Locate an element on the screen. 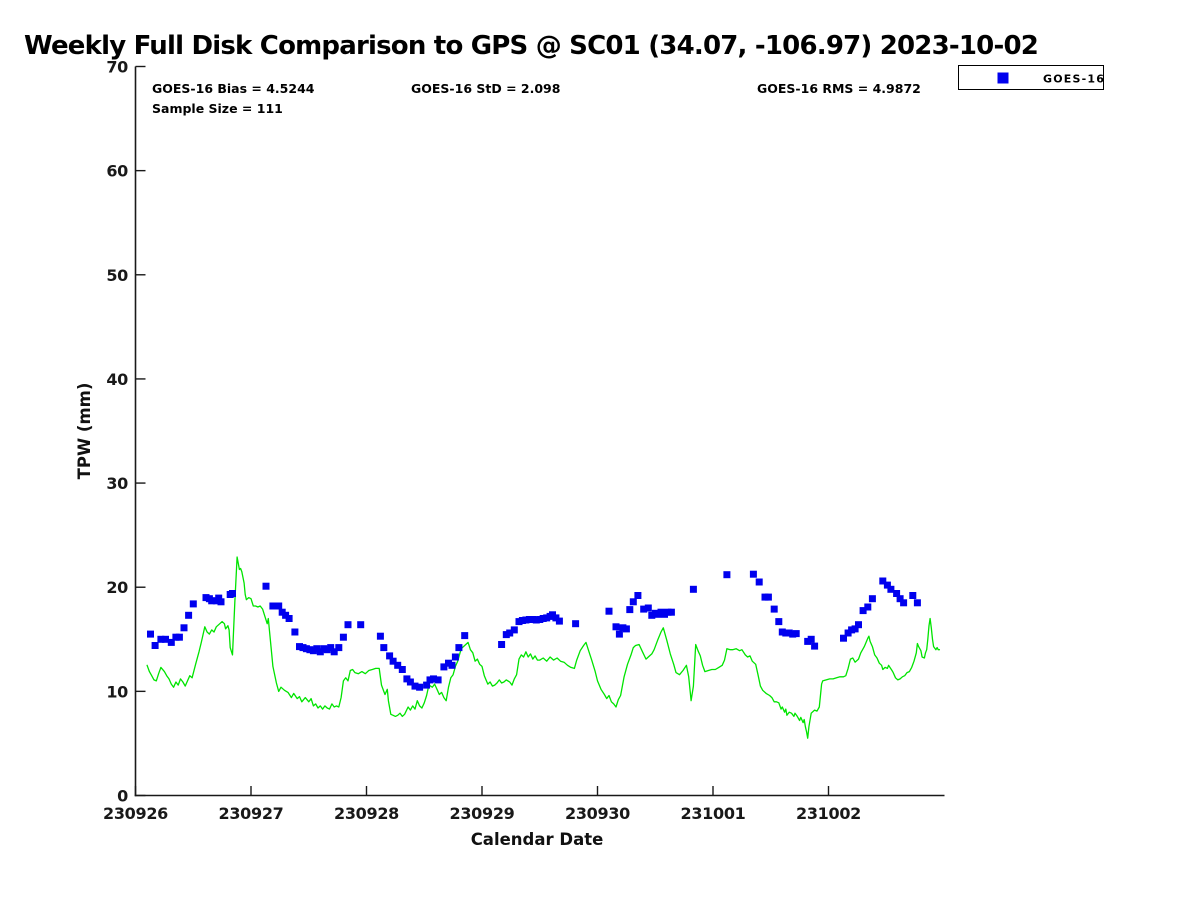  y-tick-label: 70 is located at coordinates (117, 67).